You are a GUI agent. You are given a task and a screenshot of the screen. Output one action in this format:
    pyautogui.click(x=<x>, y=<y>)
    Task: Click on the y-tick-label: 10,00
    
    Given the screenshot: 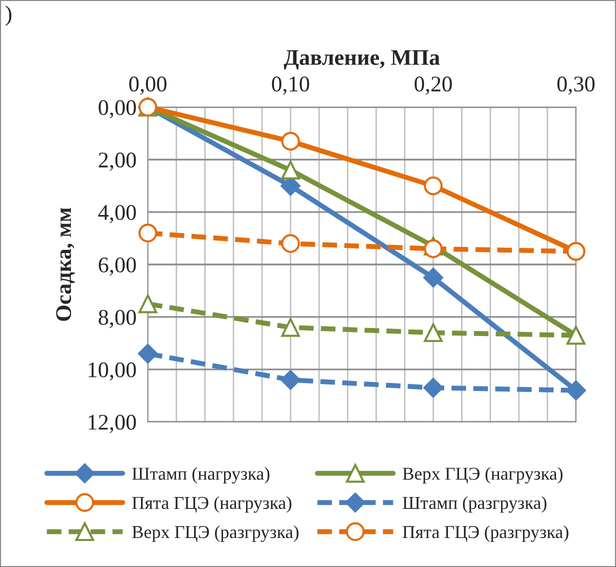 What is the action you would take?
    pyautogui.click(x=112, y=371)
    